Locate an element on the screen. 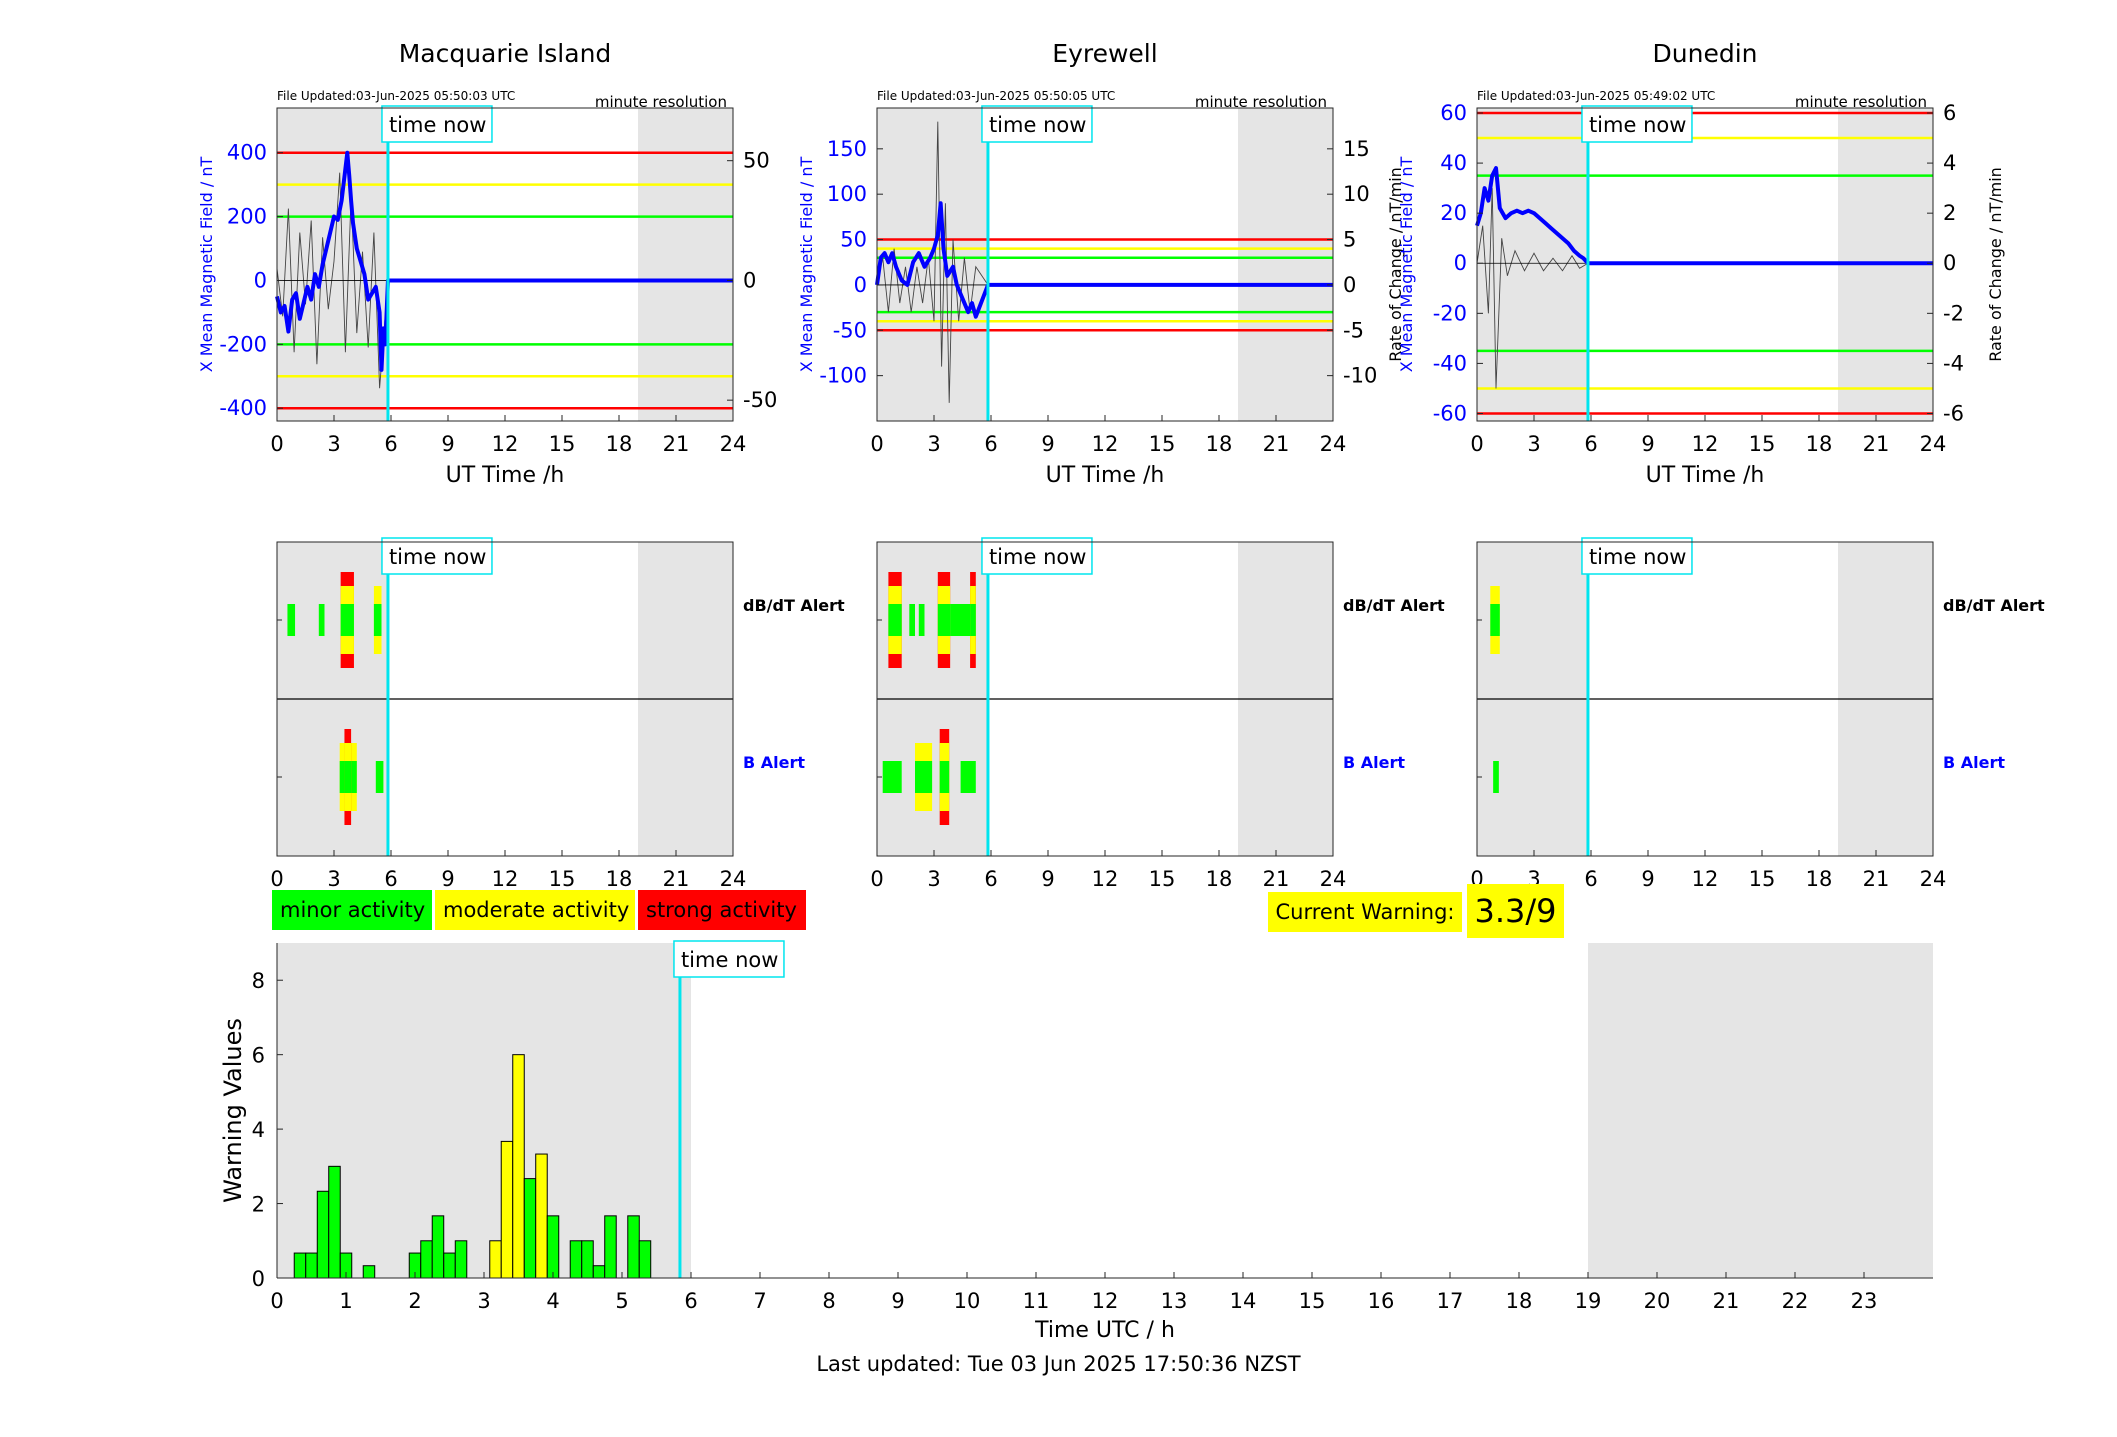 The height and width of the screenshot is (1437, 2117). x-tick-label: 11 is located at coordinates (1036, 1301).